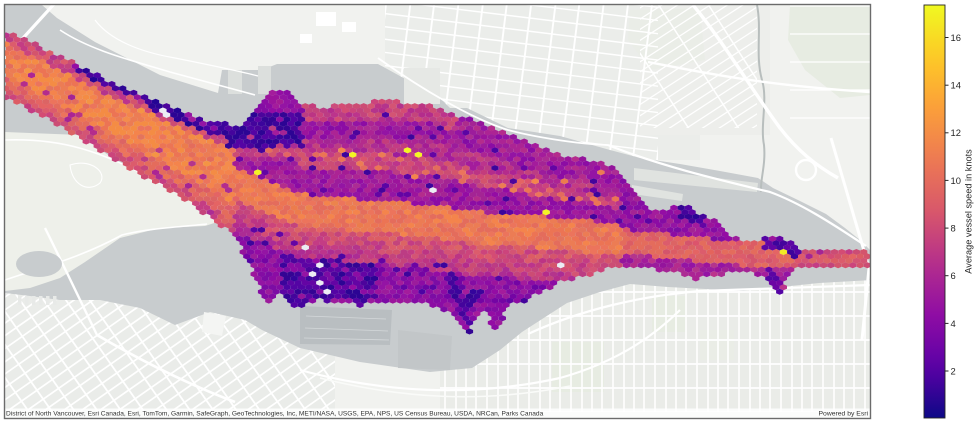  Describe the element at coordinates (953, 323) in the screenshot. I see `svg-text: 4` at that location.